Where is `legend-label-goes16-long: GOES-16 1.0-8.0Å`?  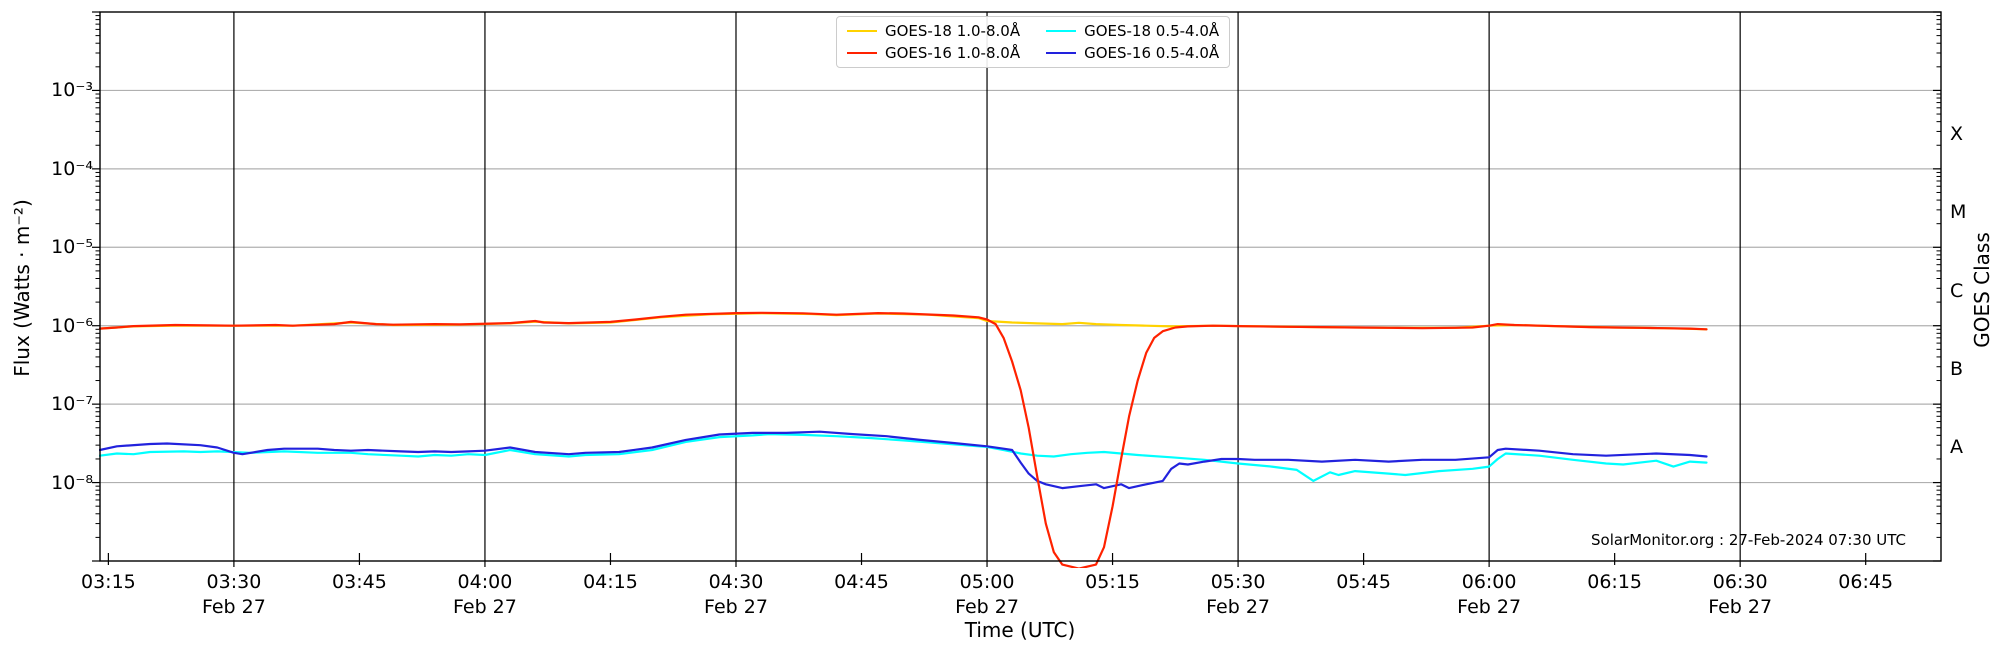
legend-label-goes16-long: GOES-16 1.0-8.0Å is located at coordinates (953, 53).